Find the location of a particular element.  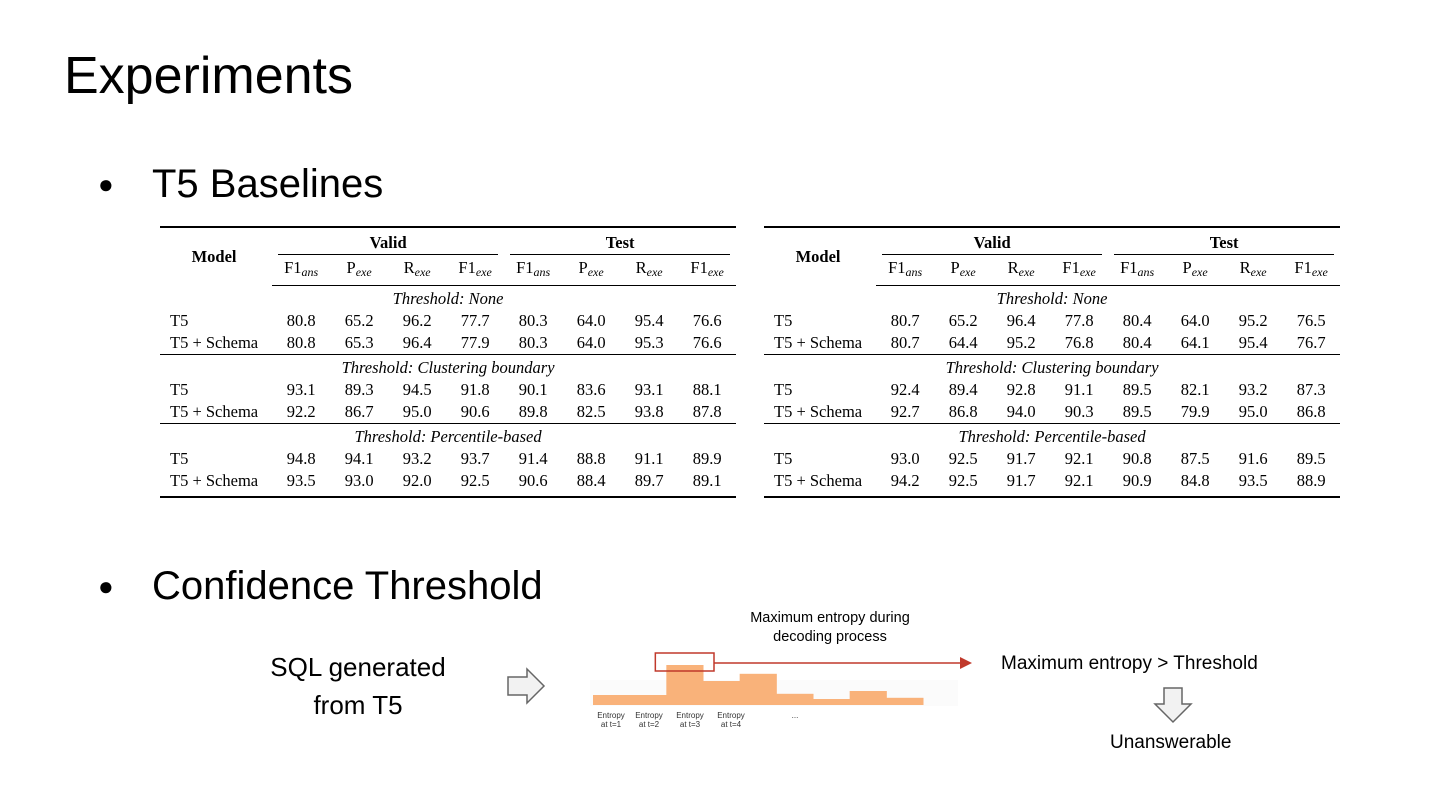

value-cell: 92.7 is located at coordinates (905, 411).